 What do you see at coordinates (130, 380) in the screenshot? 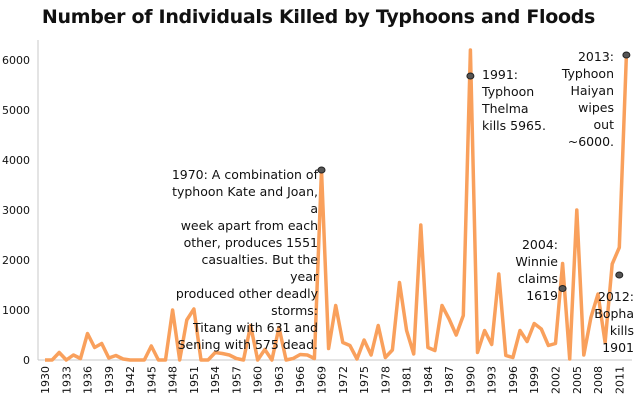
I see `x-tick-label: 1942` at bounding box center [130, 380].